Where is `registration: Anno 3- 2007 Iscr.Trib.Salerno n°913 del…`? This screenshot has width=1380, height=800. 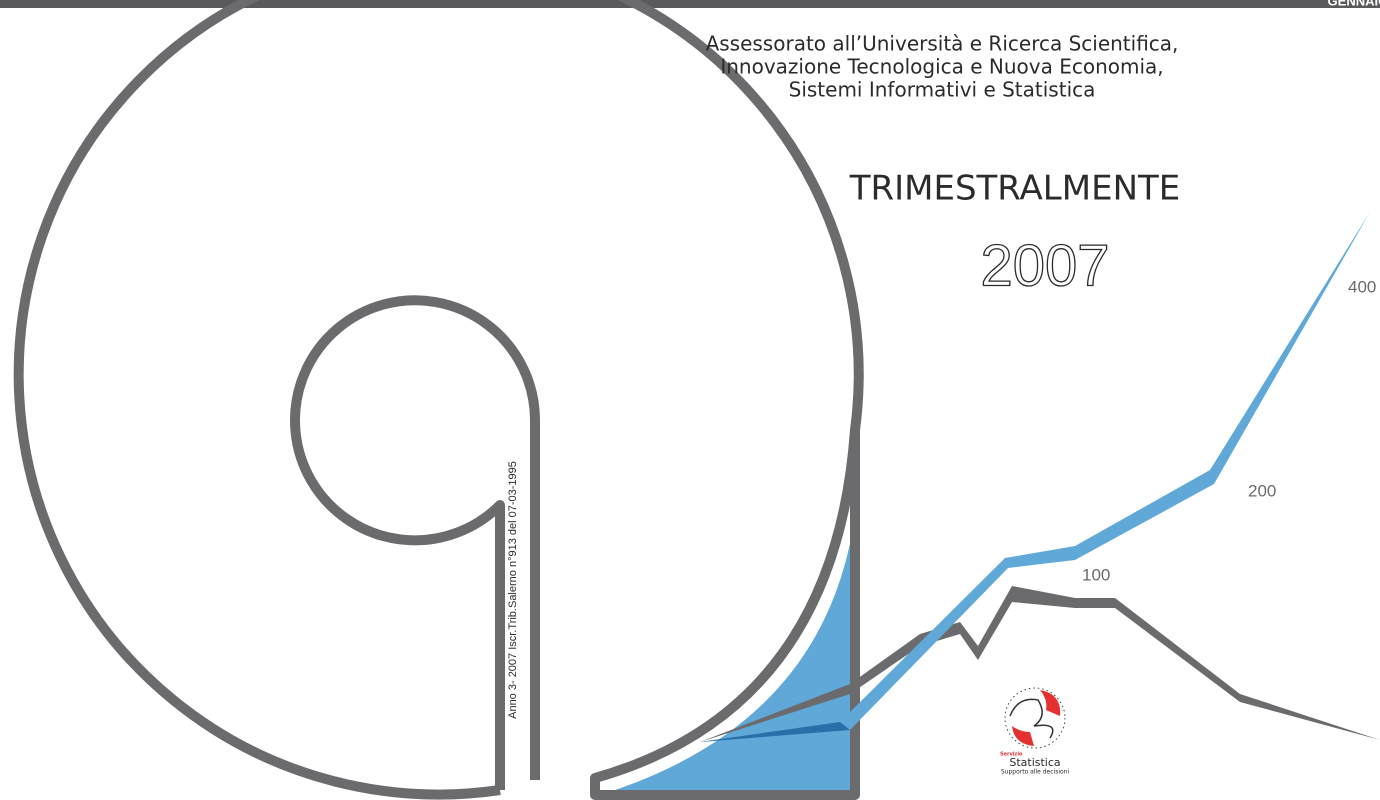
registration: Anno 3- 2007 Iscr.Trib.Salerno n°913 del… is located at coordinates (513, 590).